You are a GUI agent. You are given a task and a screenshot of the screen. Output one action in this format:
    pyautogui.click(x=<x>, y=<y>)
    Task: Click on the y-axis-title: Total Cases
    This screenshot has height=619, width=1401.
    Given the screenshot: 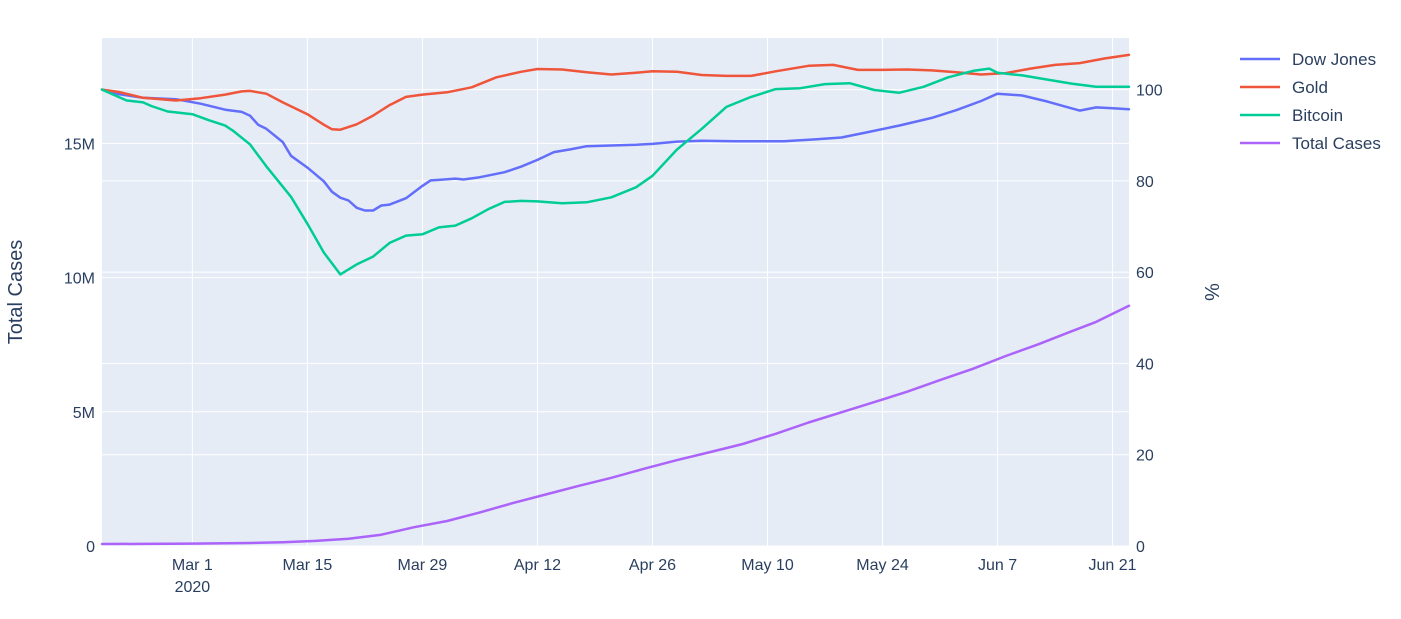 What is the action you would take?
    pyautogui.click(x=16, y=292)
    